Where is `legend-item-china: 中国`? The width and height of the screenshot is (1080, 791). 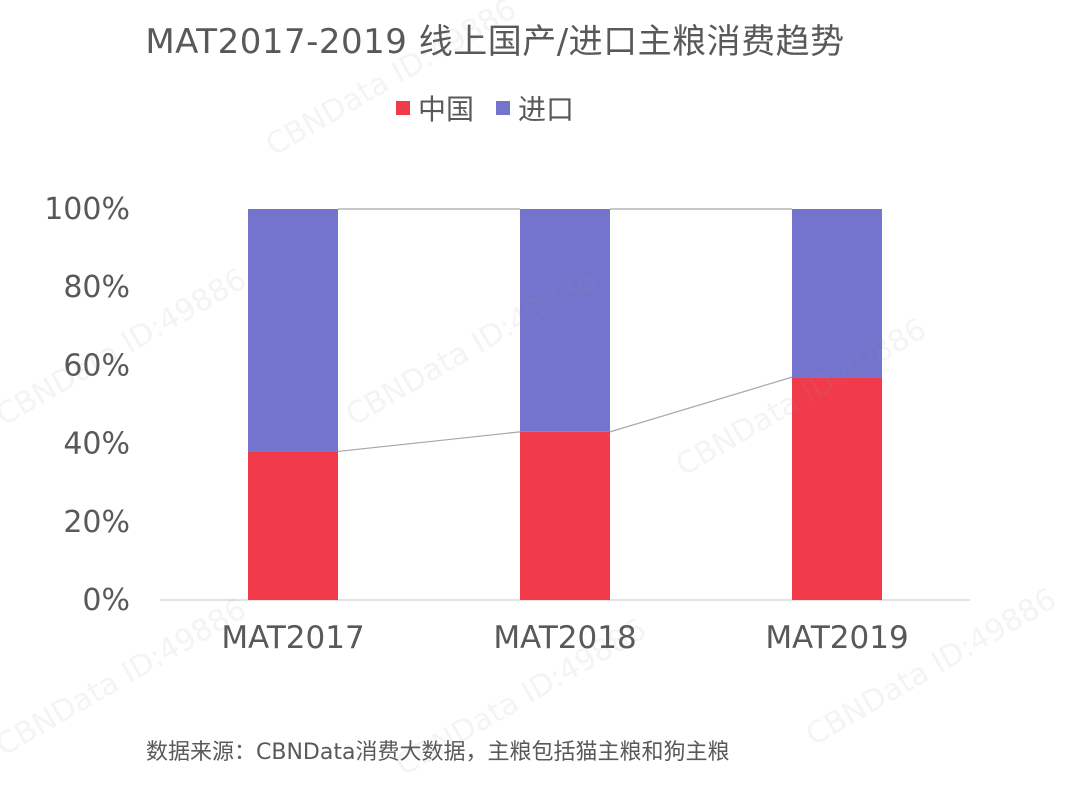
legend-item-china: 中国 is located at coordinates (435, 108).